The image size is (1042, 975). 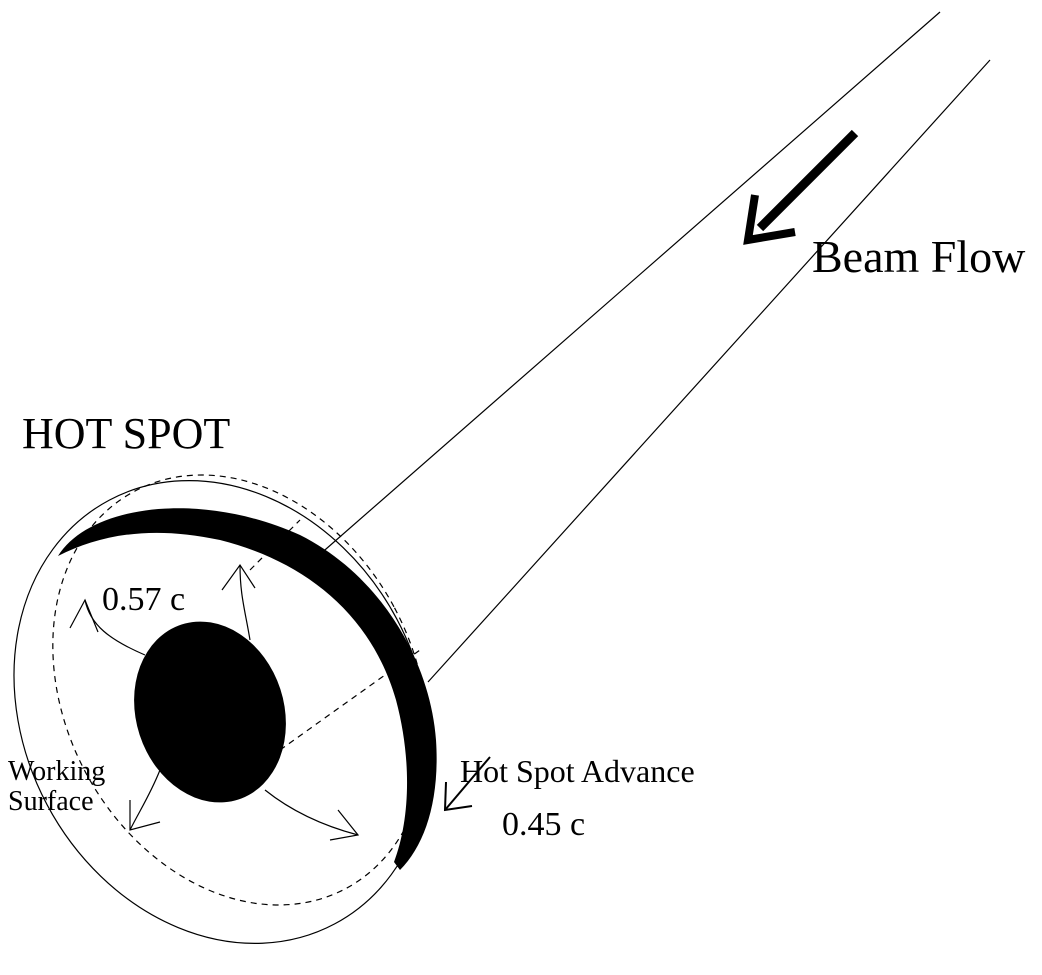 What do you see at coordinates (143, 599) in the screenshot?
I see `inner-speed-label: 0.57 c` at bounding box center [143, 599].